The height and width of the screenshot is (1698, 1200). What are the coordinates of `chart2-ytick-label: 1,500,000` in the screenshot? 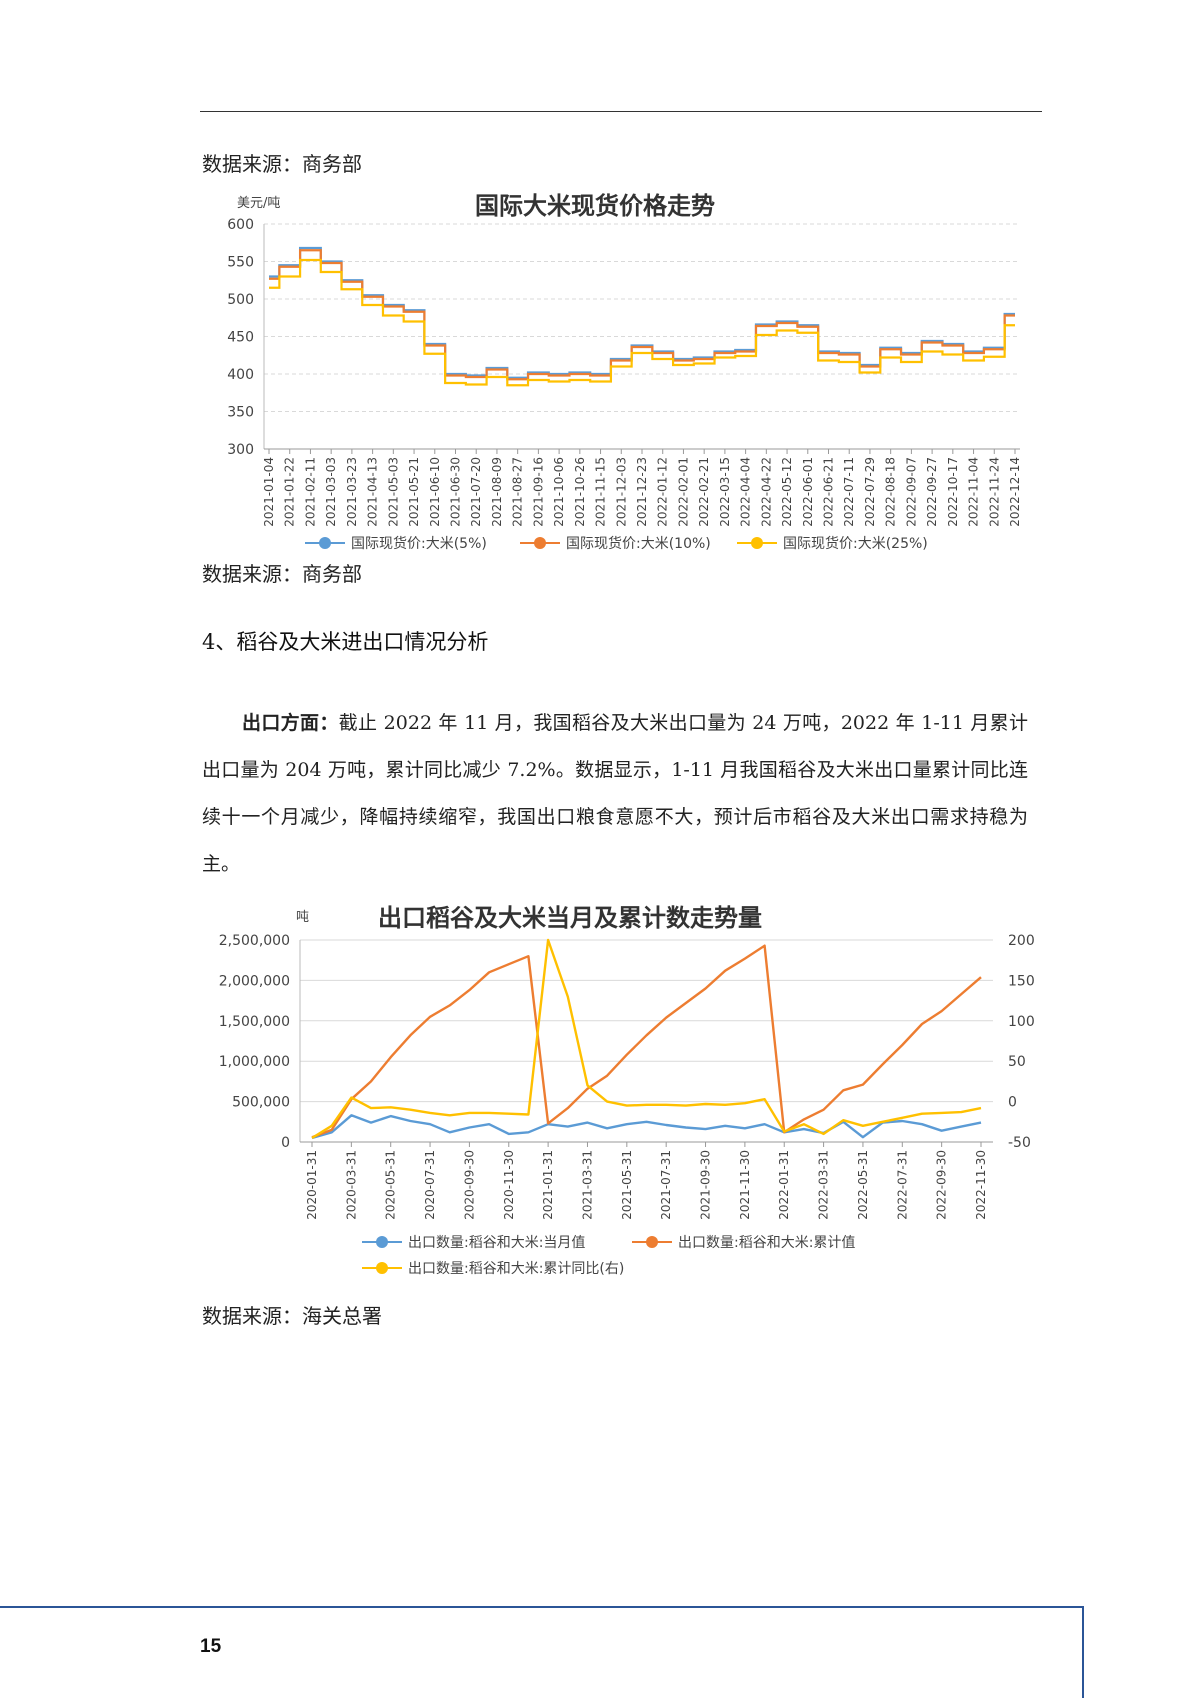 It's located at (254, 1022).